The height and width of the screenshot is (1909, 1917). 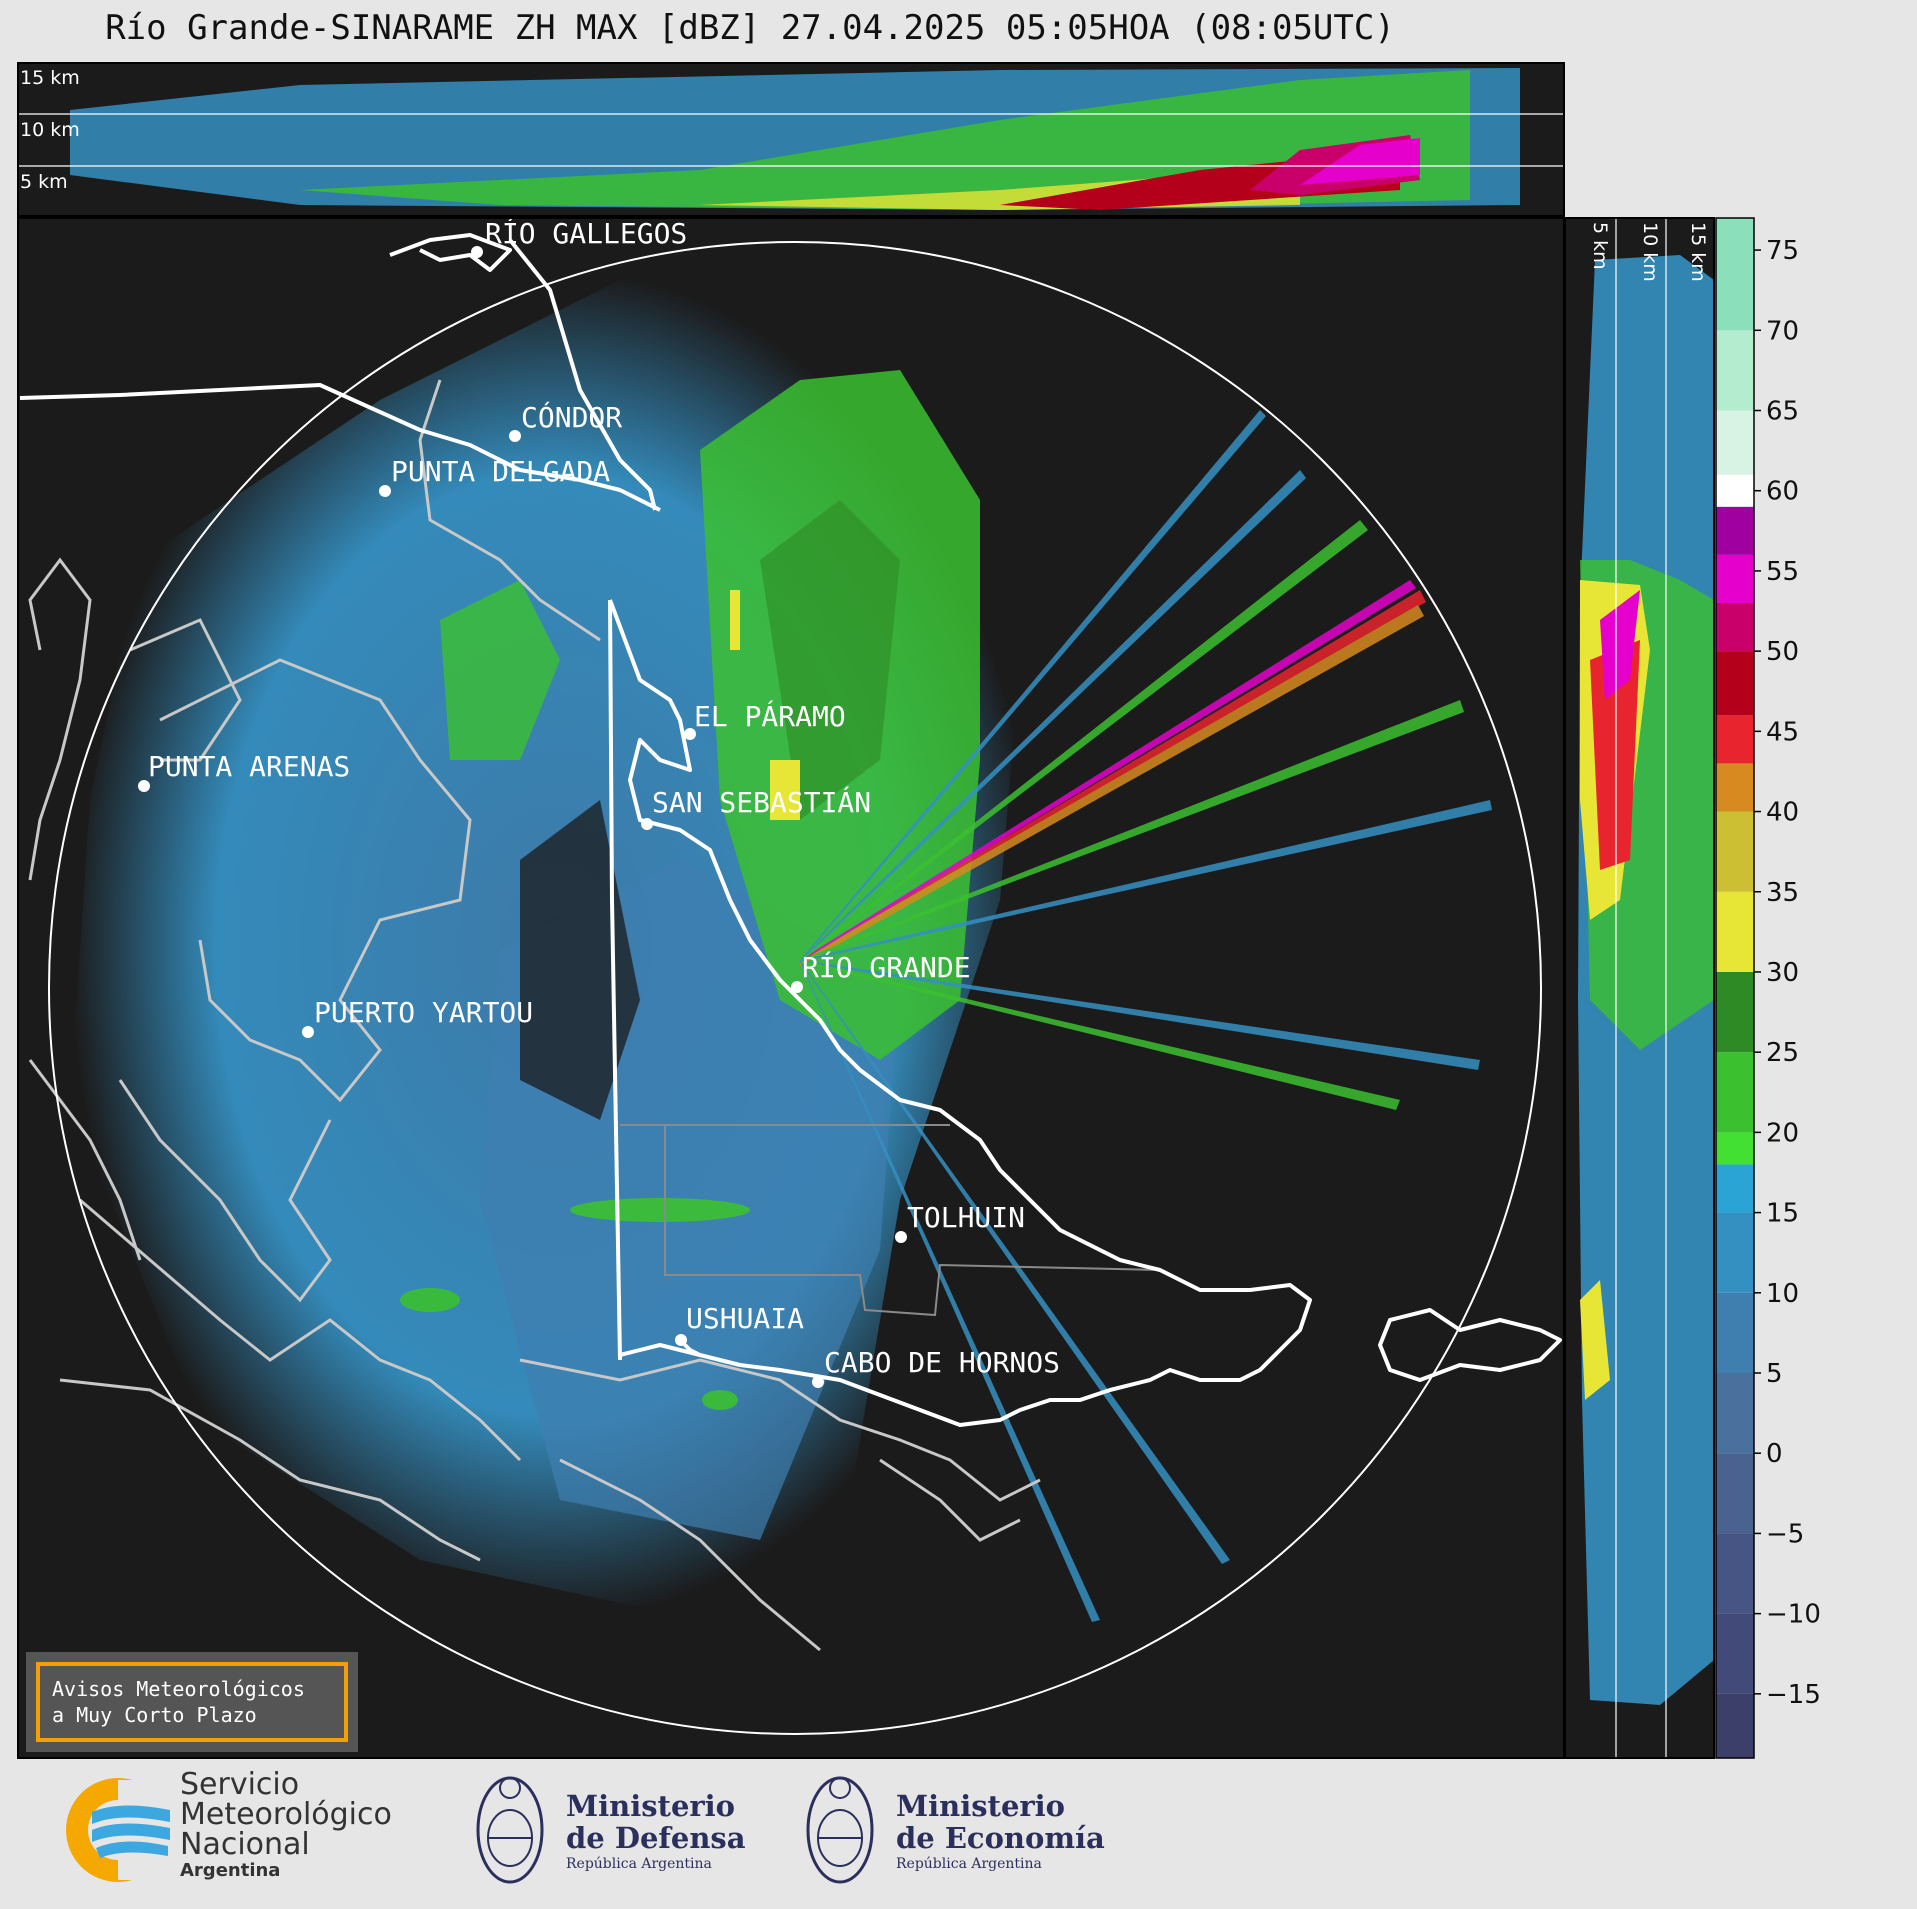 I want to click on svg-text: USHUAIA, so click(x=745, y=1318).